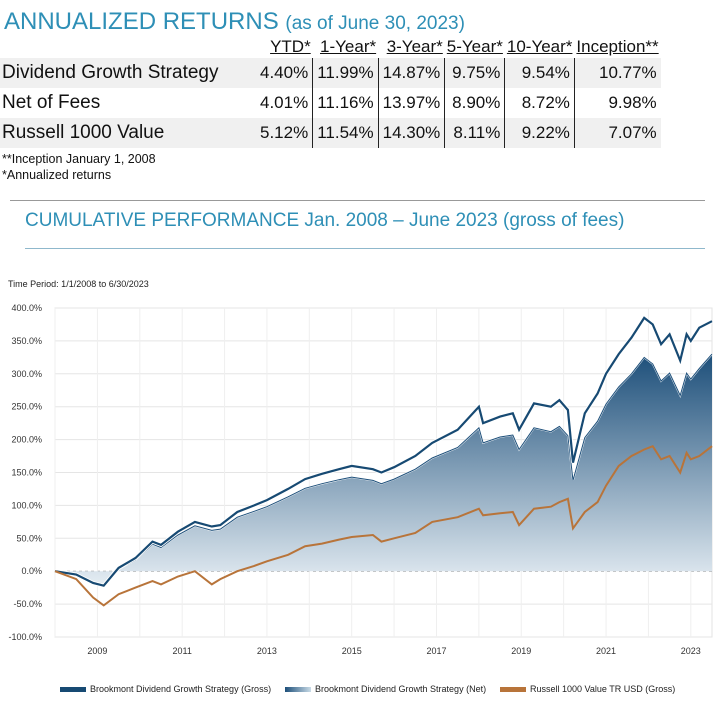  What do you see at coordinates (290, 46) in the screenshot?
I see `header-ytd-label: YTD*` at bounding box center [290, 46].